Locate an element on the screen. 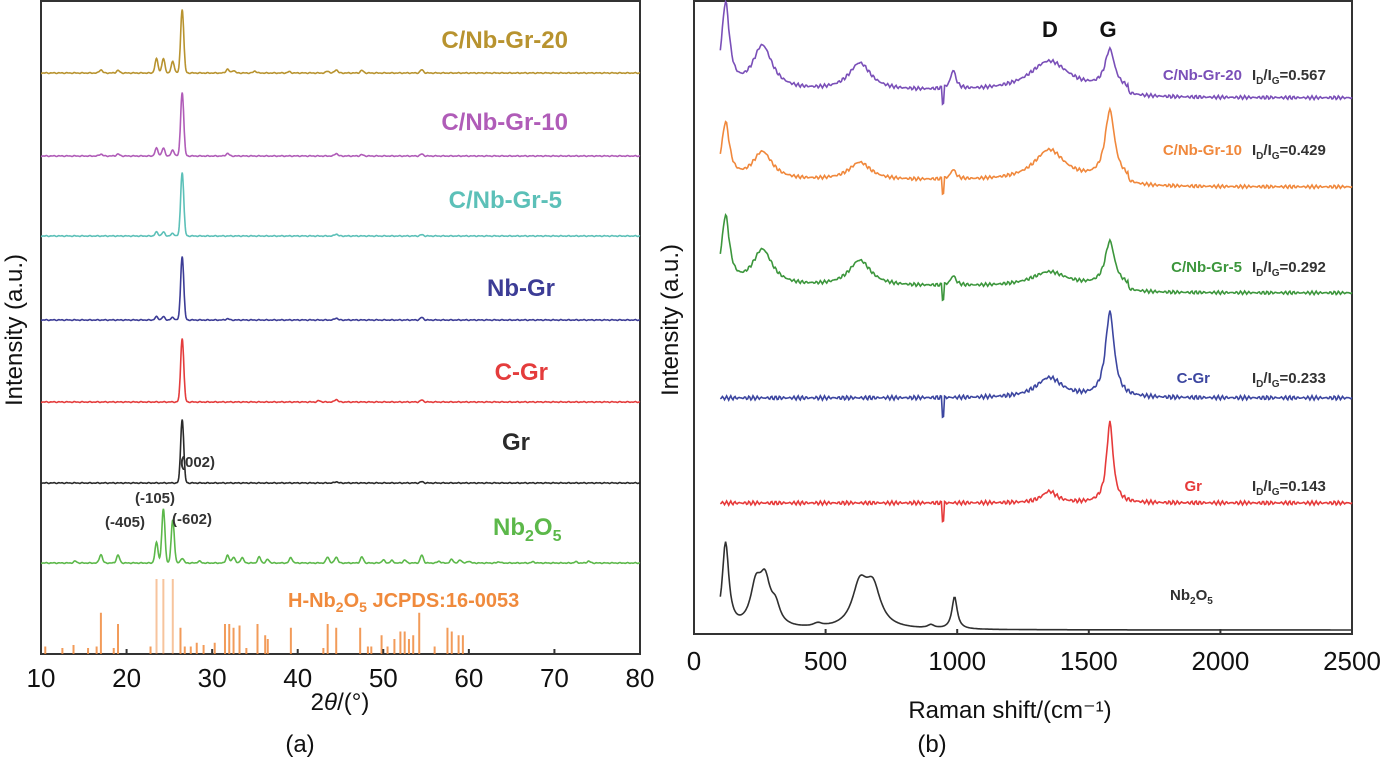 The width and height of the screenshot is (1384, 766). x-tick-label: 2000 is located at coordinates (1220, 661).